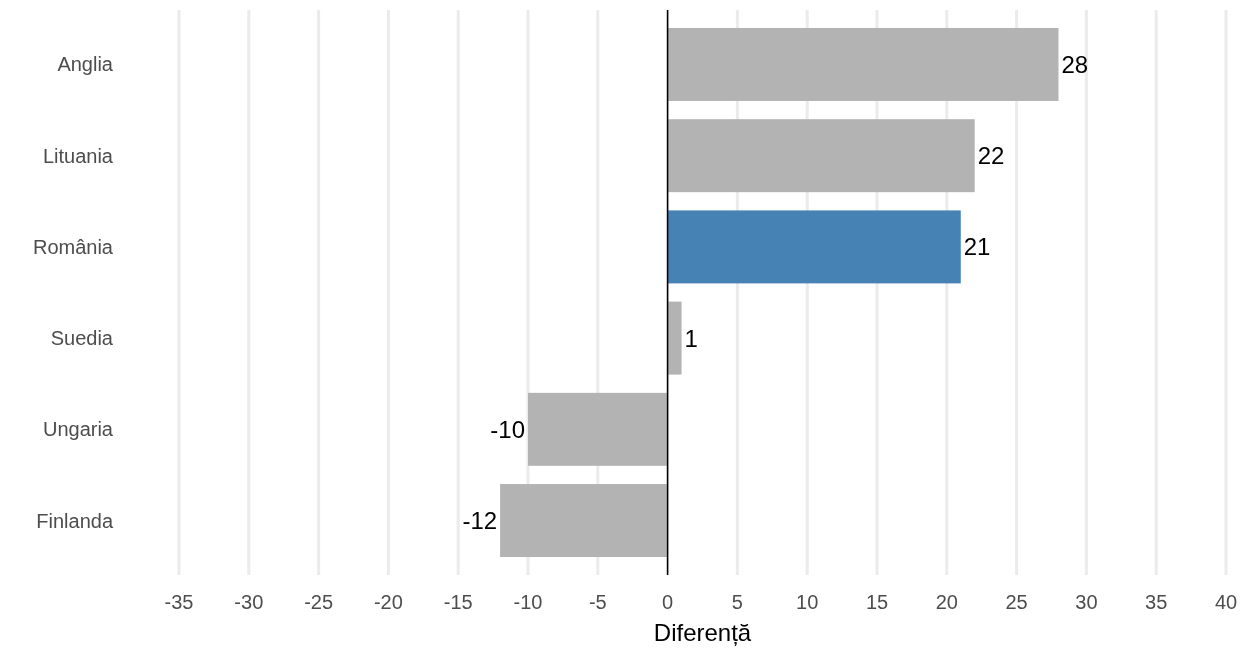 This screenshot has width=1251, height=652. What do you see at coordinates (702, 632) in the screenshot?
I see `x-axis-title: Diferență` at bounding box center [702, 632].